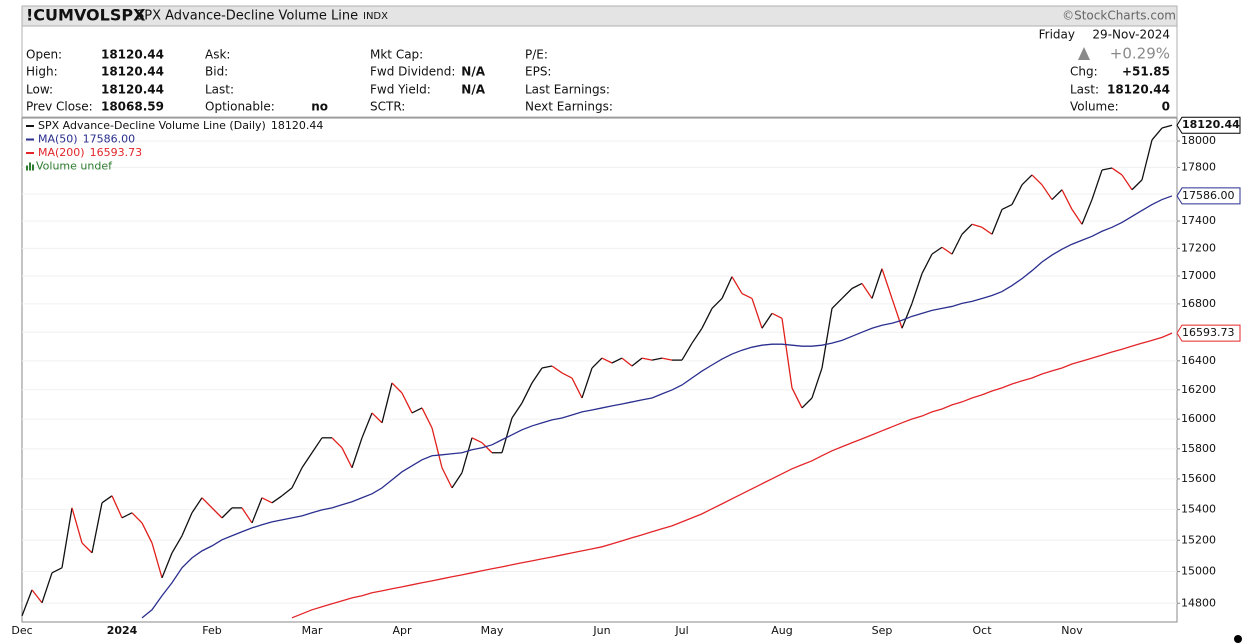 Image resolution: width=1242 pixels, height=643 pixels. Describe the element at coordinates (90, 152) in the screenshot. I see `legend-entry: MA(200) 16593.73` at that location.